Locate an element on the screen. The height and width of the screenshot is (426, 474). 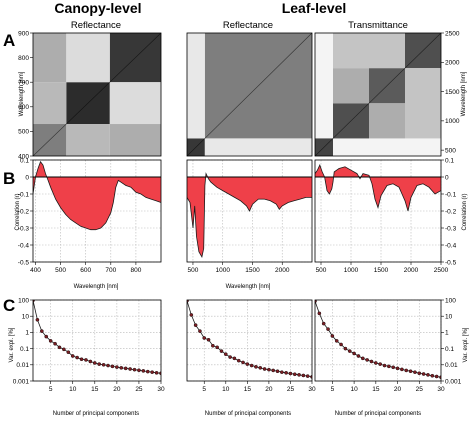
chart-a-2: 500 1000 1500 2000 2500 is located at coordinates (387, 93).